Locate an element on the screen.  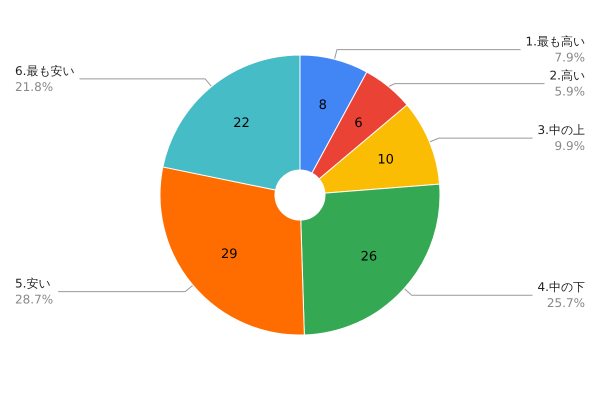
data-label: 6 is located at coordinates (358, 123).